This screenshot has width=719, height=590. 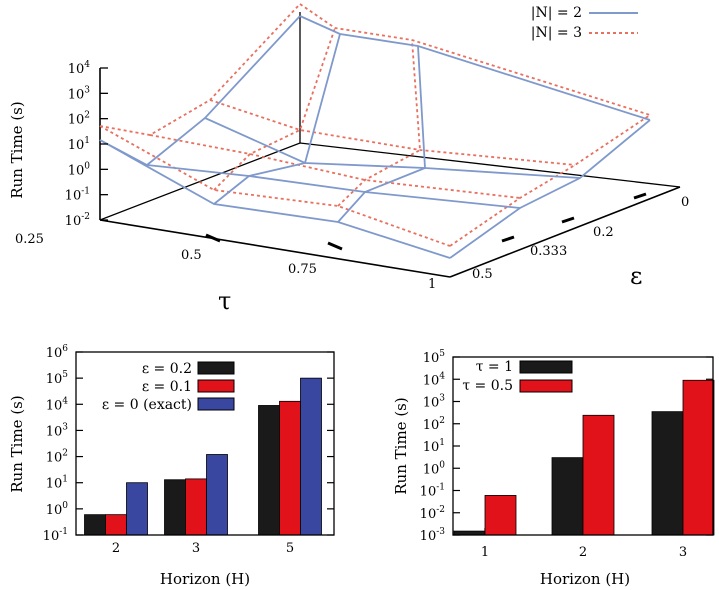 I want to click on y-tick-1: 0.333, so click(x=548, y=251).